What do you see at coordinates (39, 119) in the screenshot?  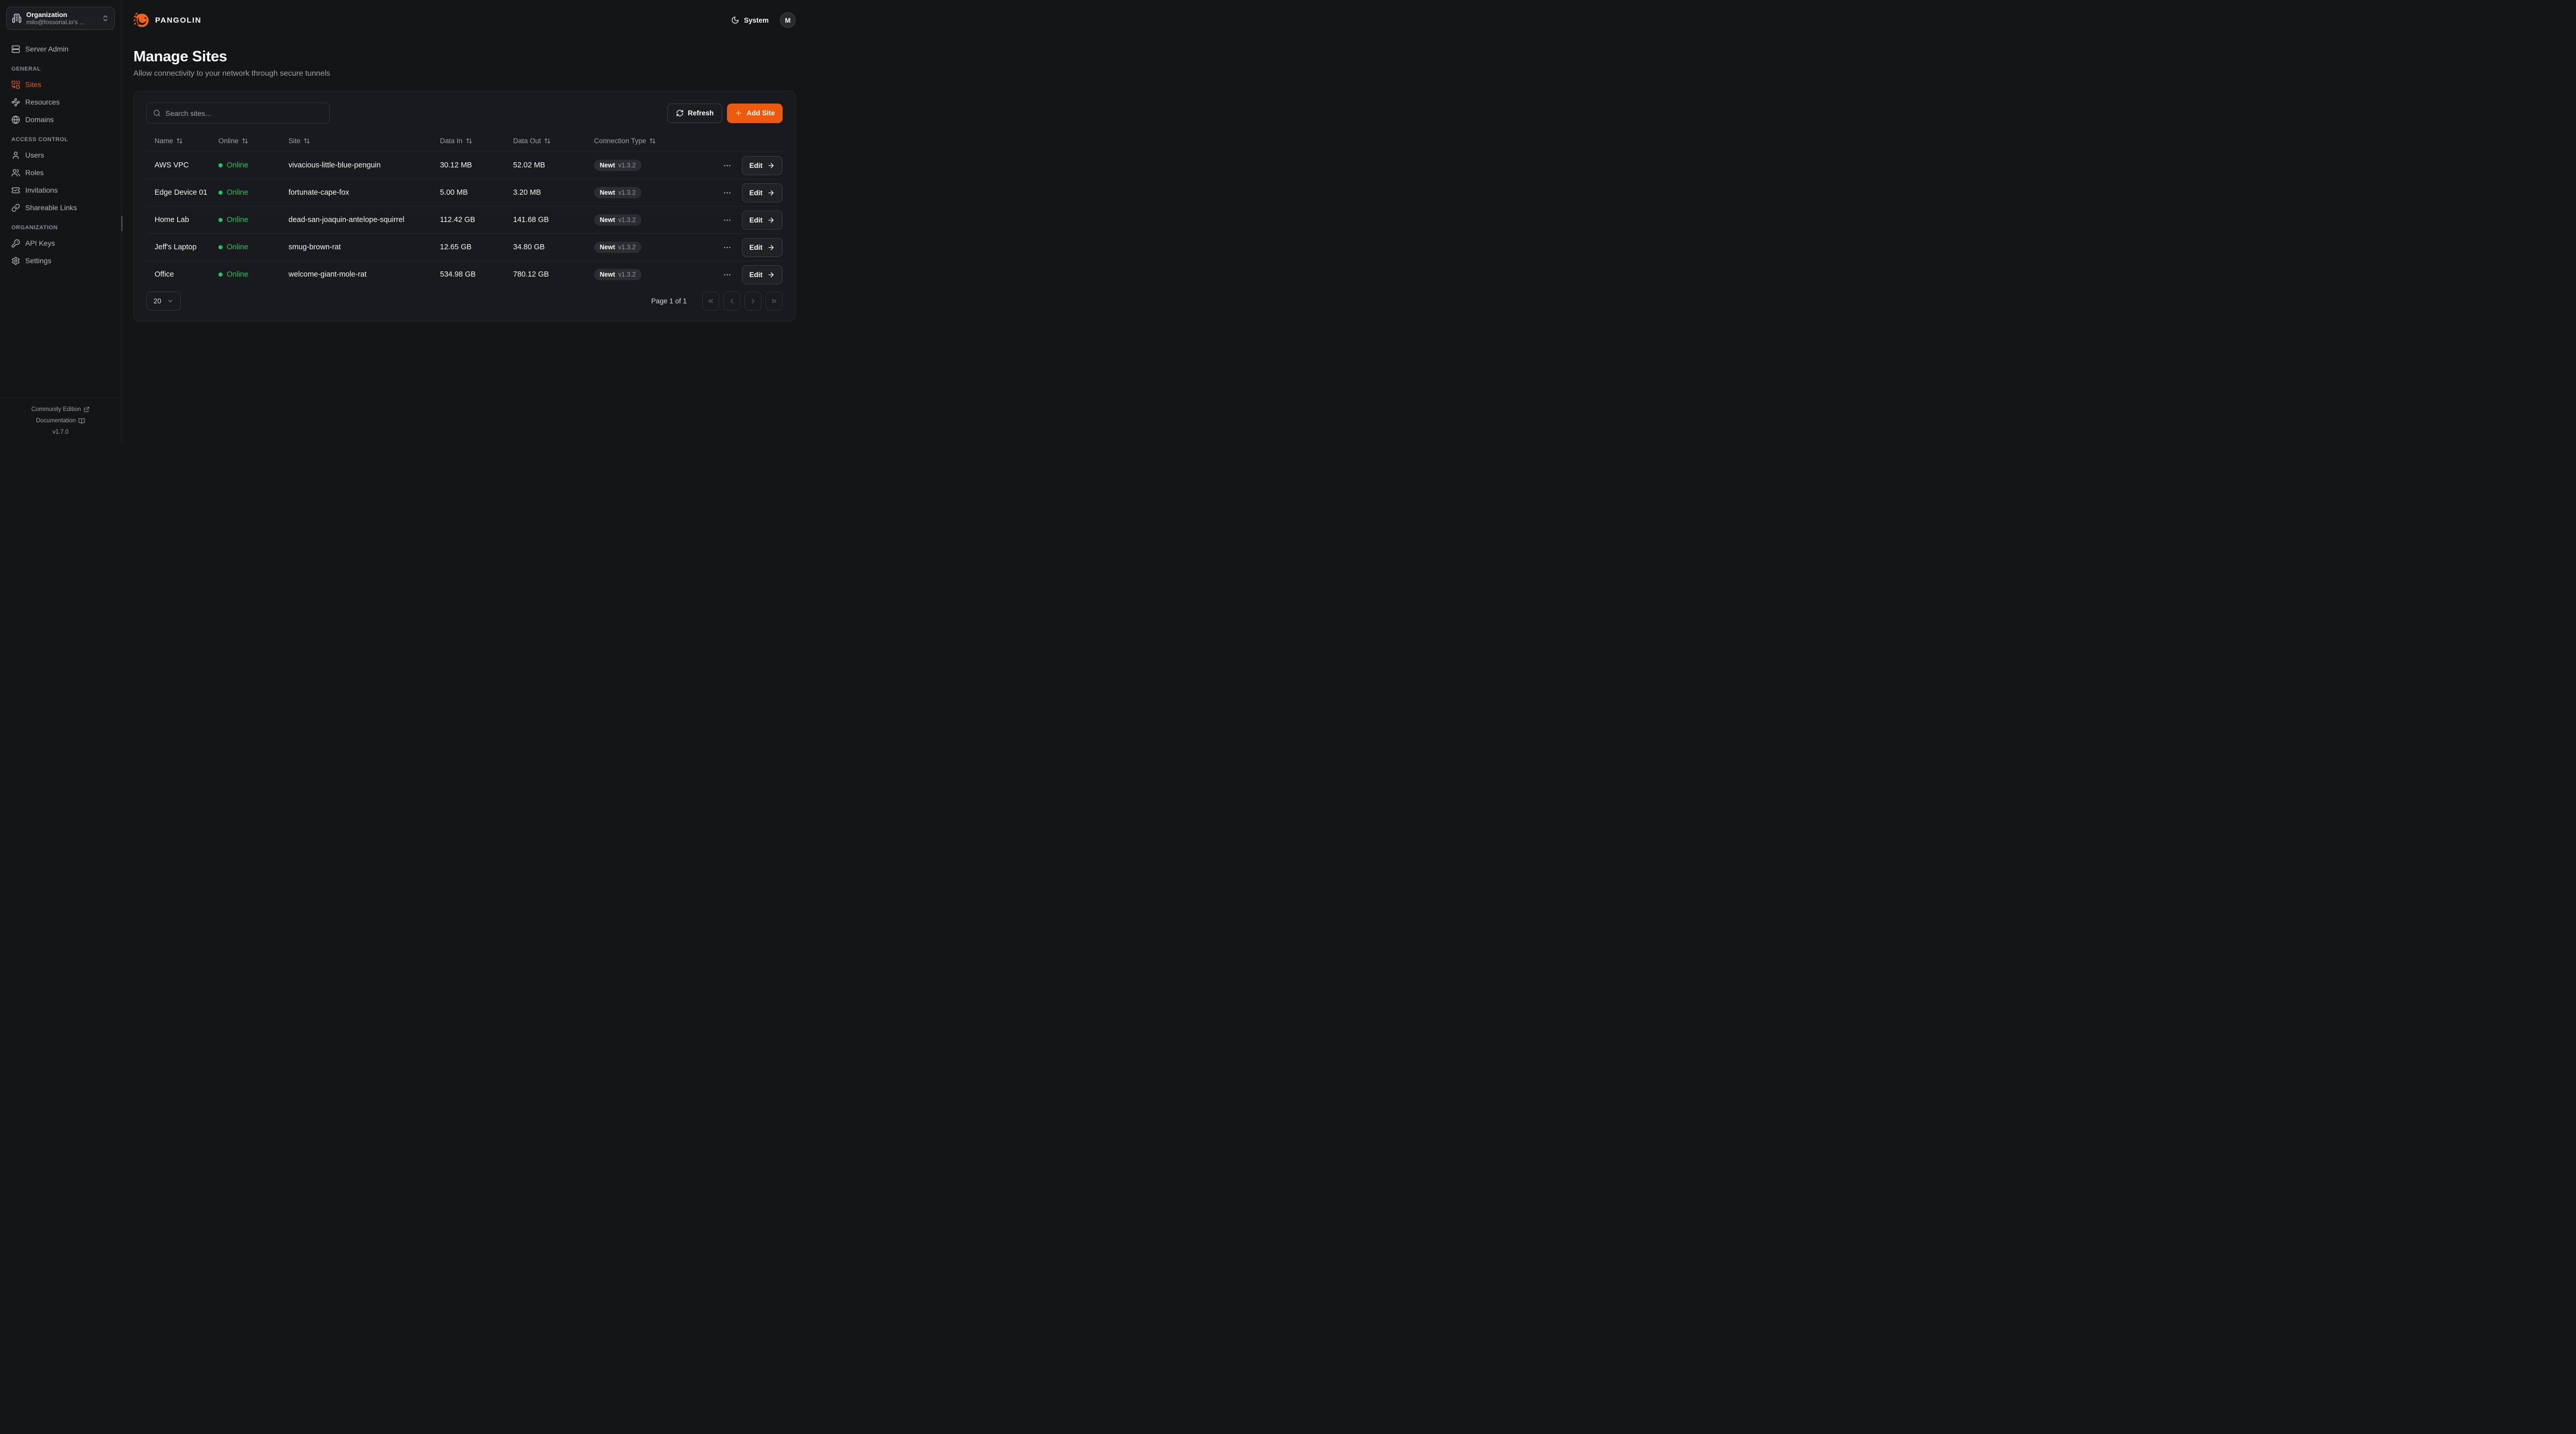 I see `sidebar-item-label: Domains` at bounding box center [39, 119].